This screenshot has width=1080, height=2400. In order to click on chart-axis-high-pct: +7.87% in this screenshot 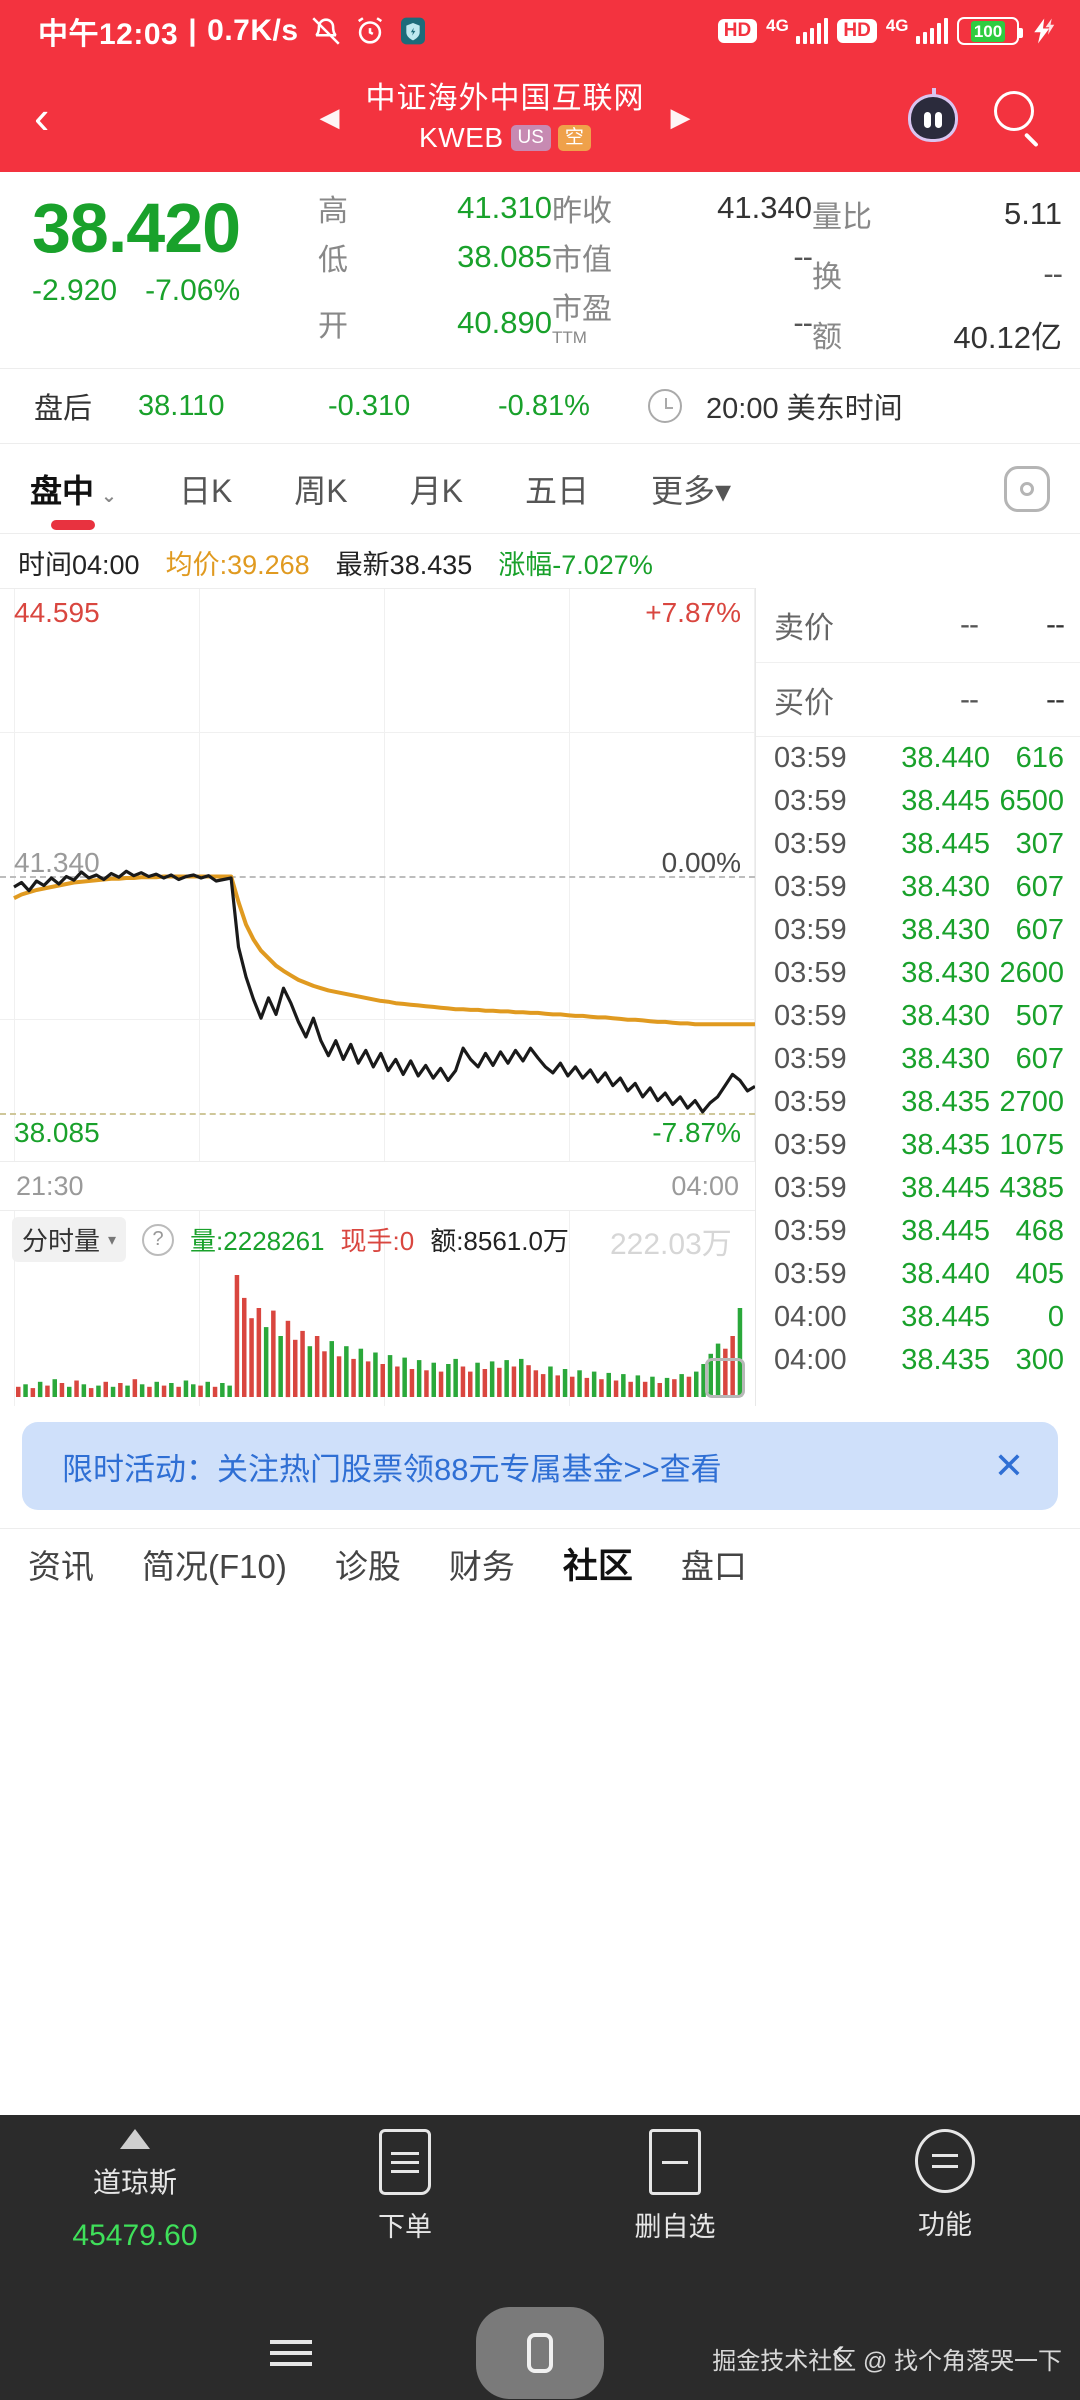, I will do `click(693, 612)`.